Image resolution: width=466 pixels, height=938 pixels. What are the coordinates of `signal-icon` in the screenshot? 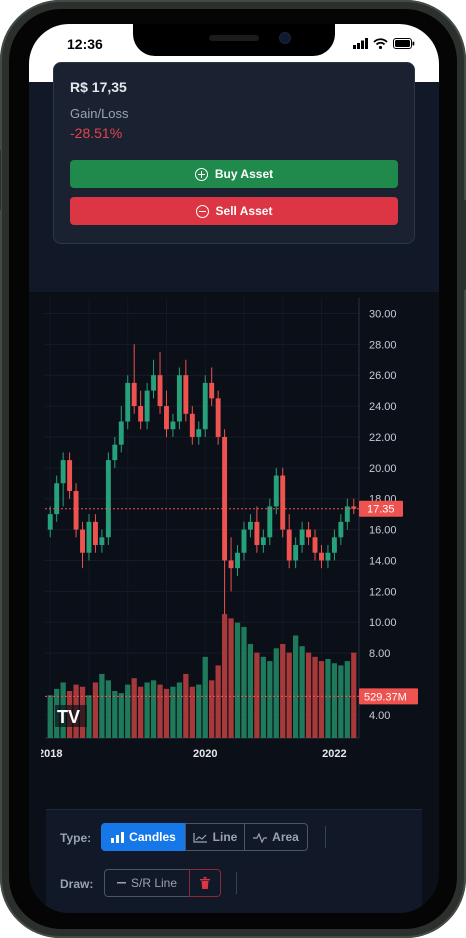 It's located at (360, 43).